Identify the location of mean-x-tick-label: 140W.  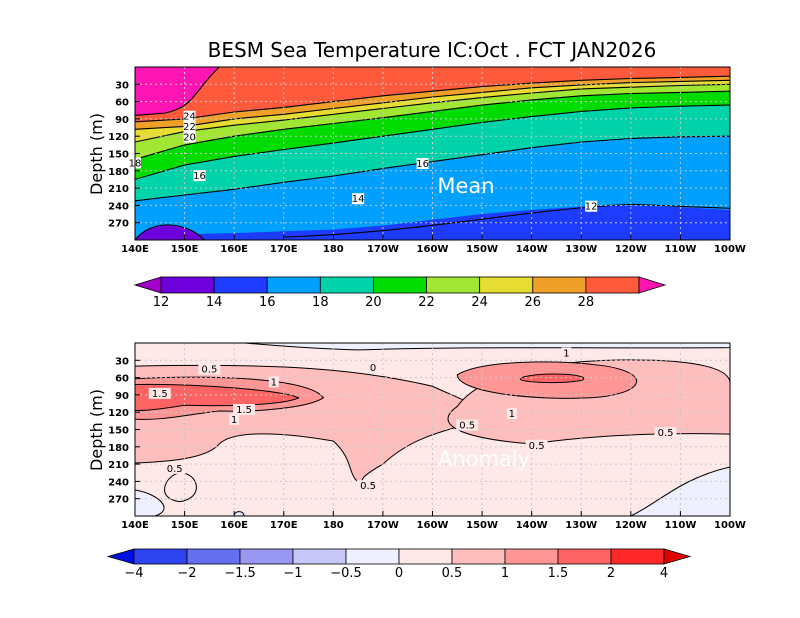
(532, 249).